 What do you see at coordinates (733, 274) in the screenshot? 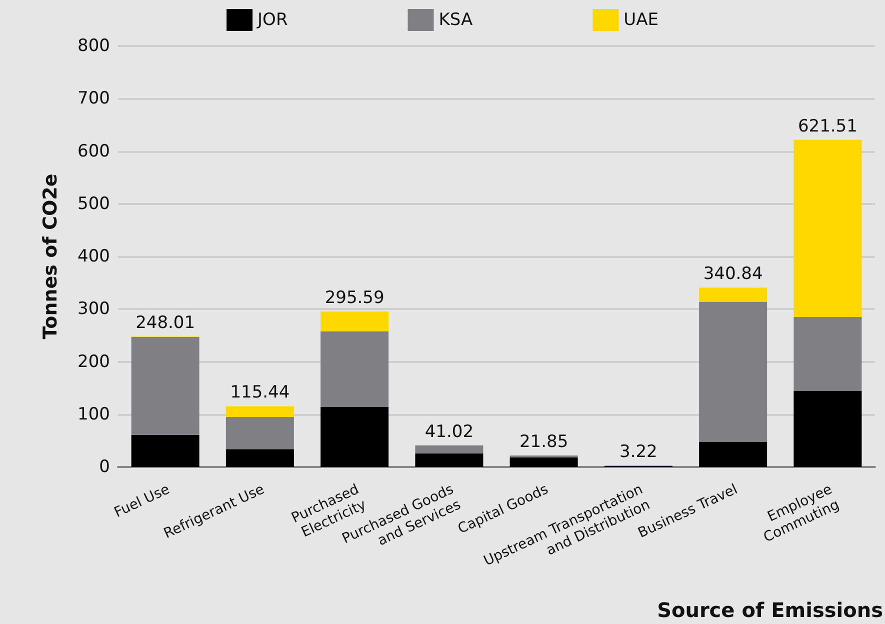
I see `total-label: 340.84` at bounding box center [733, 274].